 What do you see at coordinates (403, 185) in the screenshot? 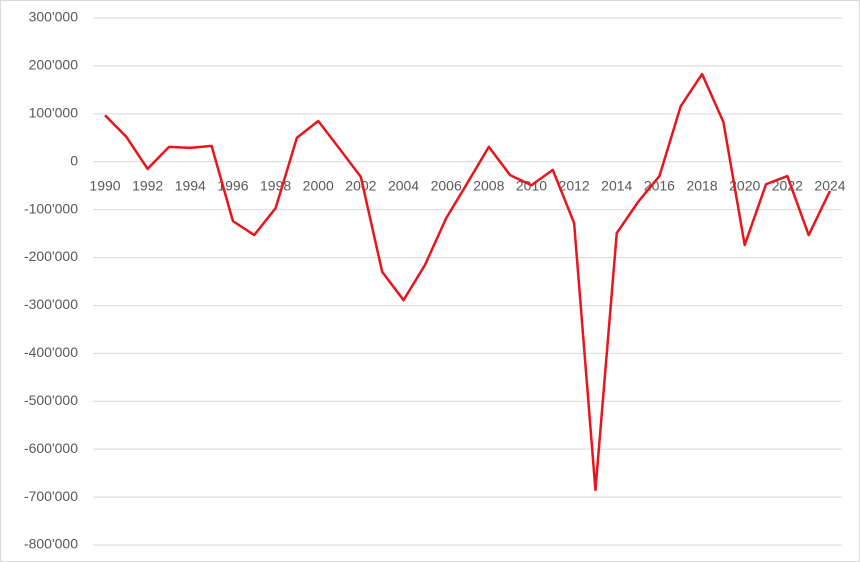
I see `x-tick-label: 2004` at bounding box center [403, 185].